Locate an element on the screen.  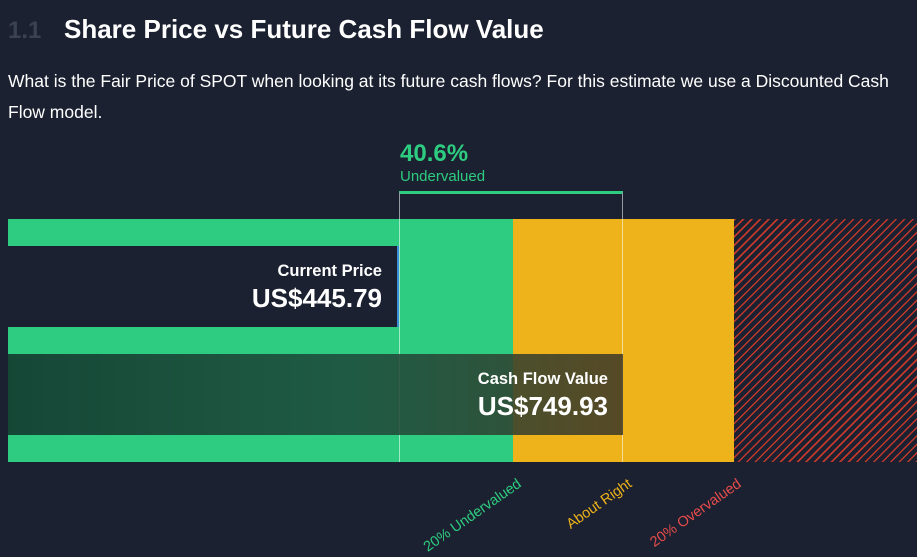
difference-label: Undervalued is located at coordinates (443, 176).